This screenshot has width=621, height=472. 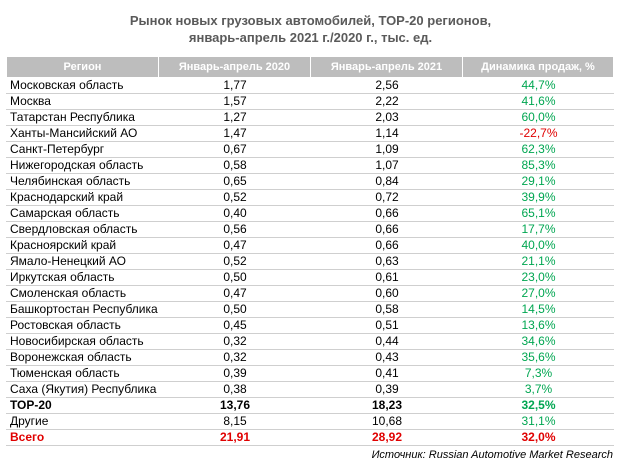 I want to click on cell-2021: 2,03, so click(x=386, y=117).